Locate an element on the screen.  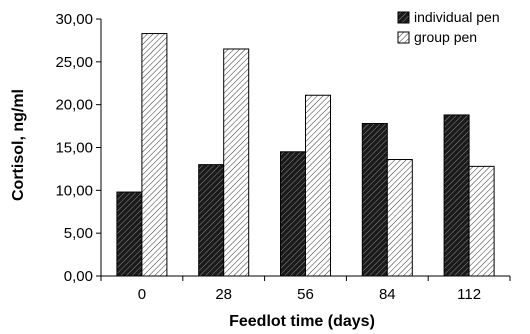
legend-label: individual pen is located at coordinates (457, 17).